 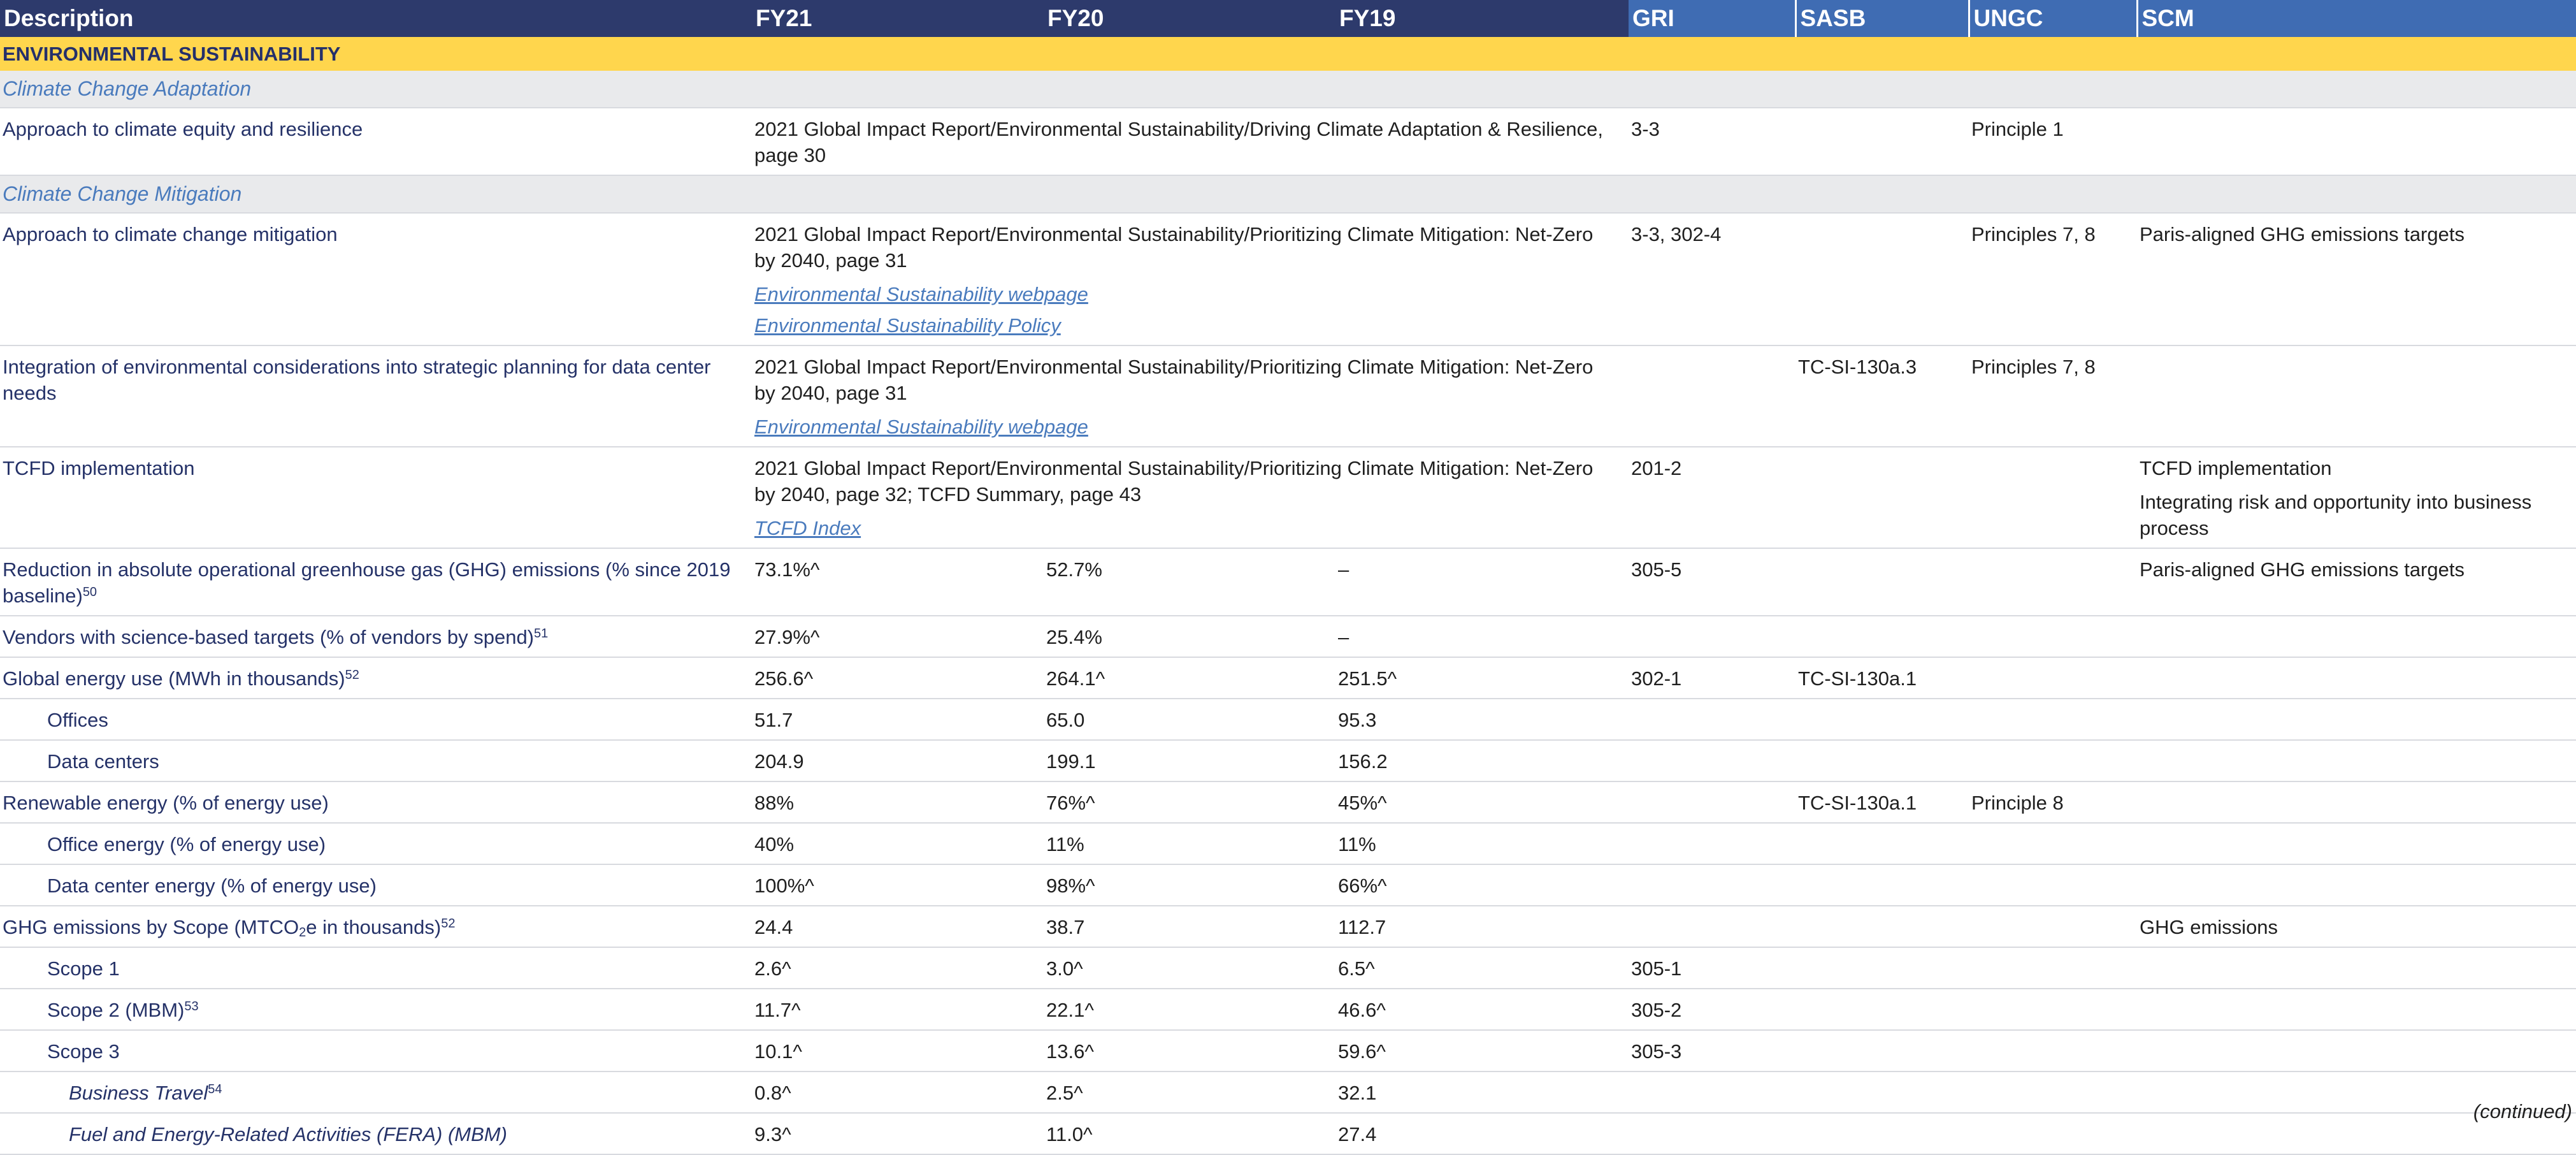 What do you see at coordinates (898, 968) in the screenshot?
I see `value-fy21: 2.6^` at bounding box center [898, 968].